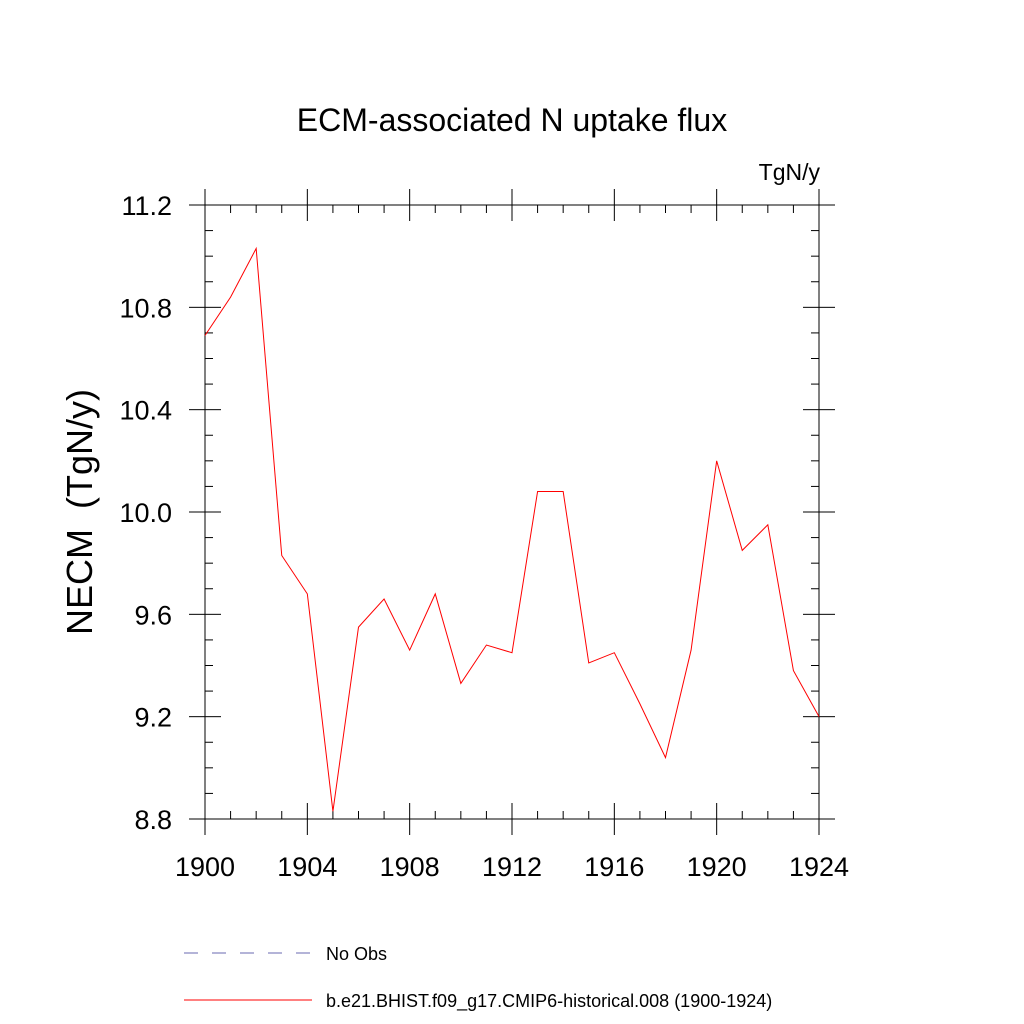  Describe the element at coordinates (153, 615) in the screenshot. I see `y-tick-label: 9.6` at that location.